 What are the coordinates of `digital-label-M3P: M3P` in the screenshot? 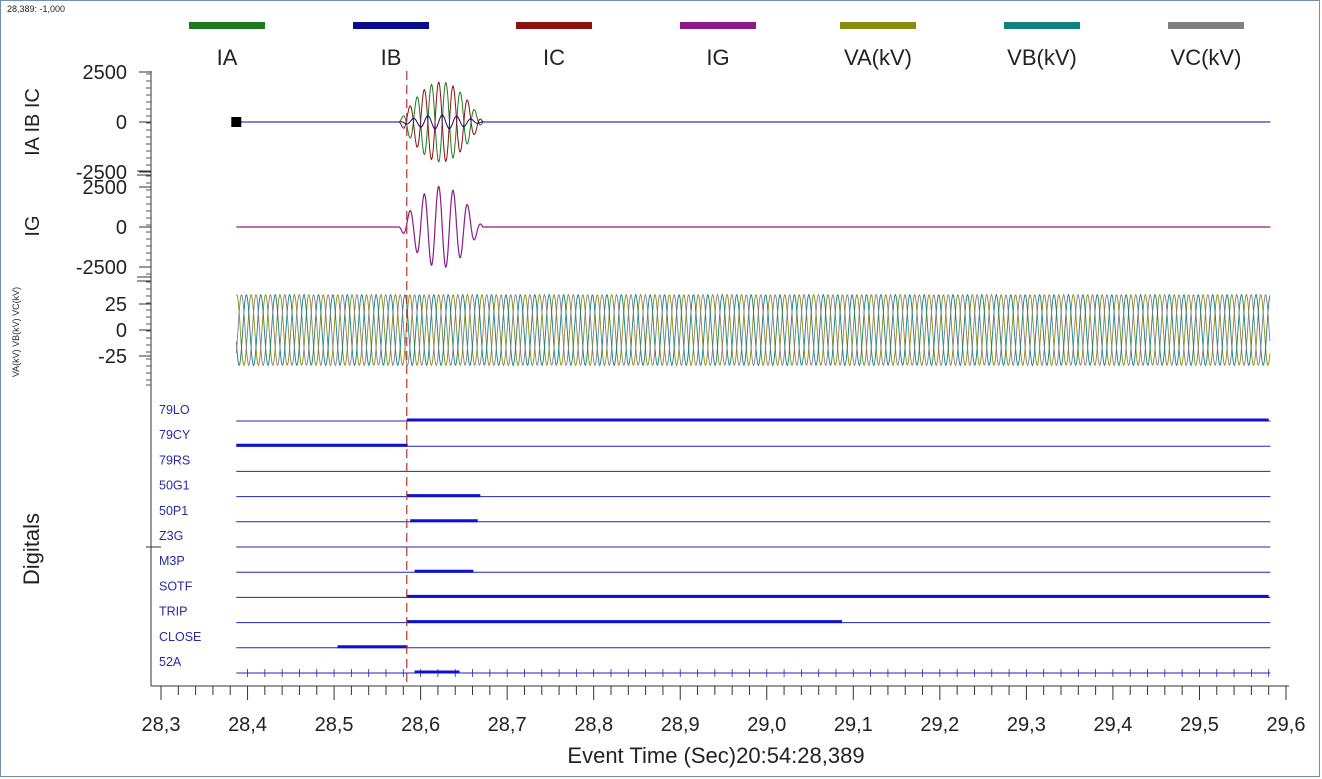 It's located at (172, 561).